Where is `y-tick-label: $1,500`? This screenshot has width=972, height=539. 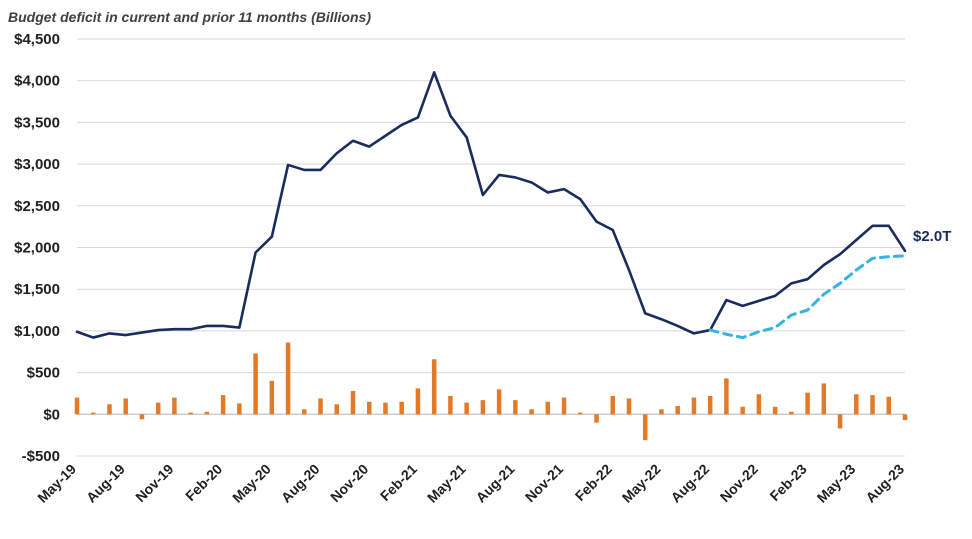 y-tick-label: $1,500 is located at coordinates (37, 289).